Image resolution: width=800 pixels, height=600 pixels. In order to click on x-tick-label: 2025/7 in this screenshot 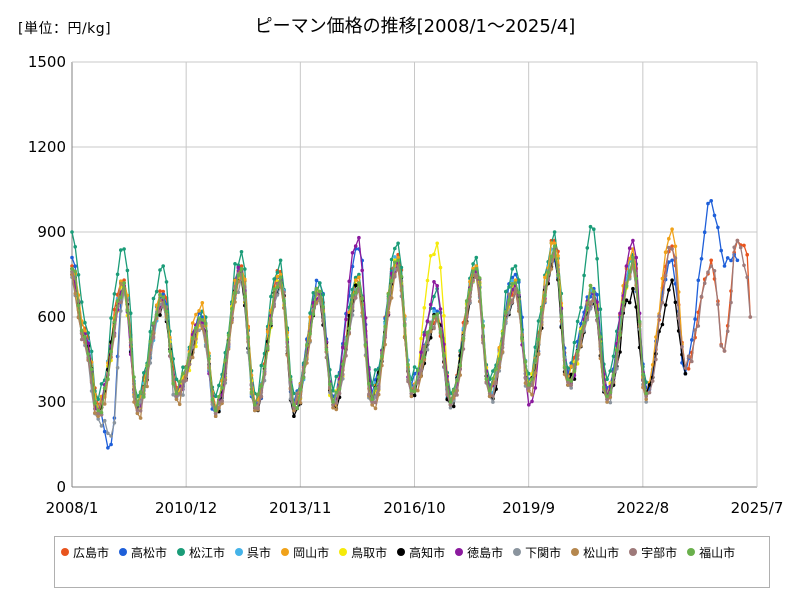, I will do `click(757, 508)`.